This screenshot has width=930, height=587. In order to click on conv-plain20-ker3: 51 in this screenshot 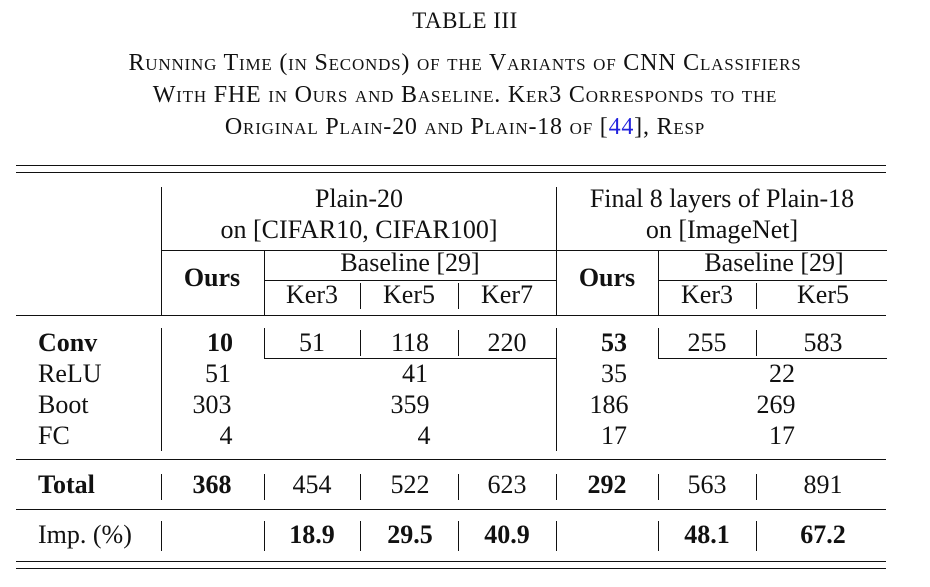, I will do `click(312, 342)`.